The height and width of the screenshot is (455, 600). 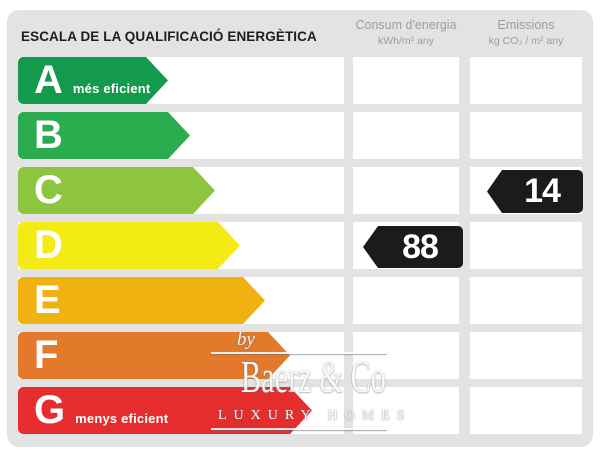 I want to click on watermark-by-text: by, so click(x=246, y=339).